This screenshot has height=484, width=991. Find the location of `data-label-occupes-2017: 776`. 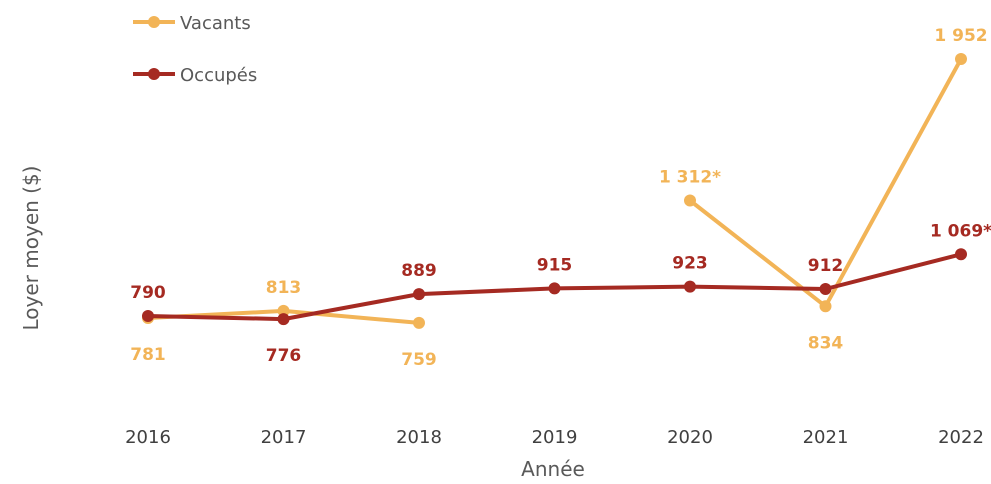

data-label-occupes-2017: 776 is located at coordinates (284, 356).